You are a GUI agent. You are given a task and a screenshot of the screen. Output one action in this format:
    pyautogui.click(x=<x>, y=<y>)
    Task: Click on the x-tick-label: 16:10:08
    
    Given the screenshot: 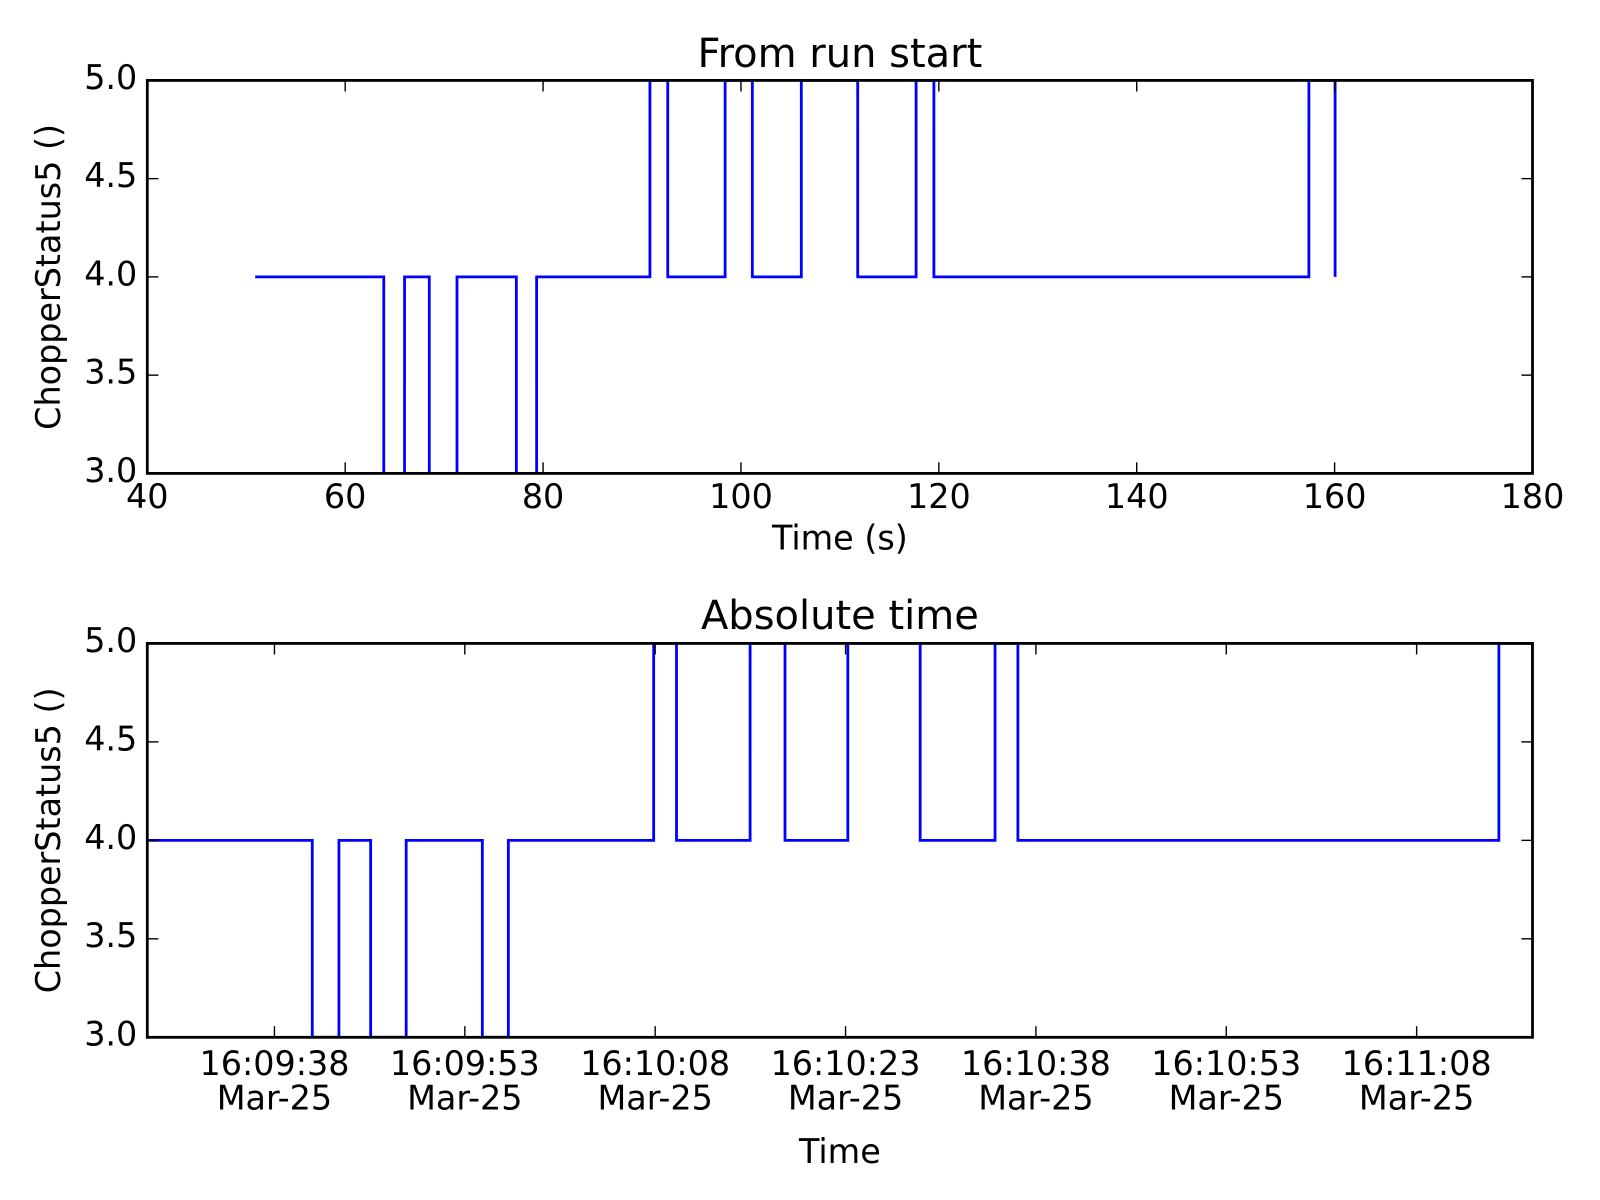 What is the action you would take?
    pyautogui.click(x=655, y=1063)
    